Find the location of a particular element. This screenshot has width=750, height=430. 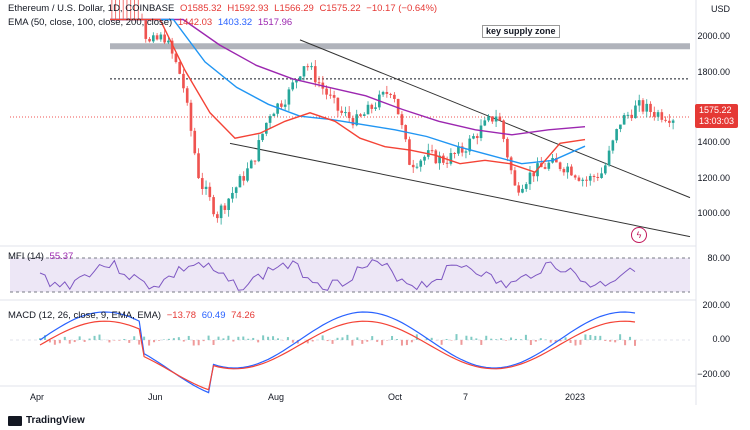

price-tick: 1200.00 is located at coordinates (713, 178).